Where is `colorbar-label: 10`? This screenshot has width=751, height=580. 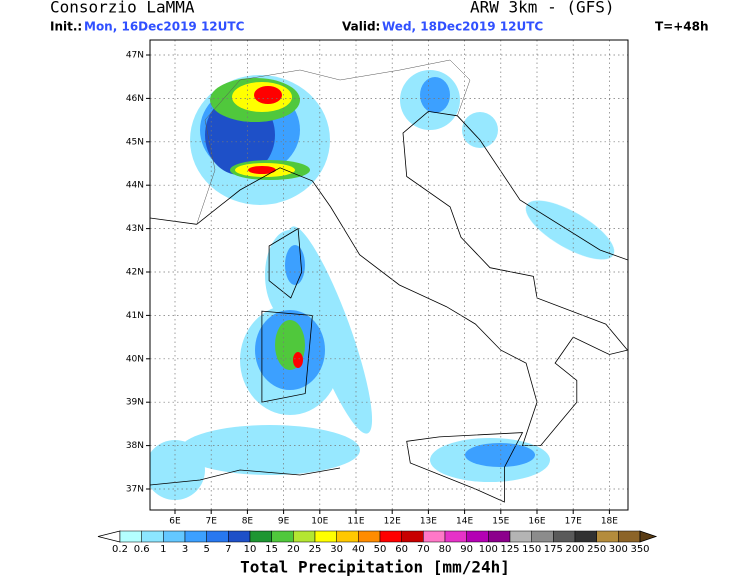 colorbar-label: 10 is located at coordinates (250, 549).